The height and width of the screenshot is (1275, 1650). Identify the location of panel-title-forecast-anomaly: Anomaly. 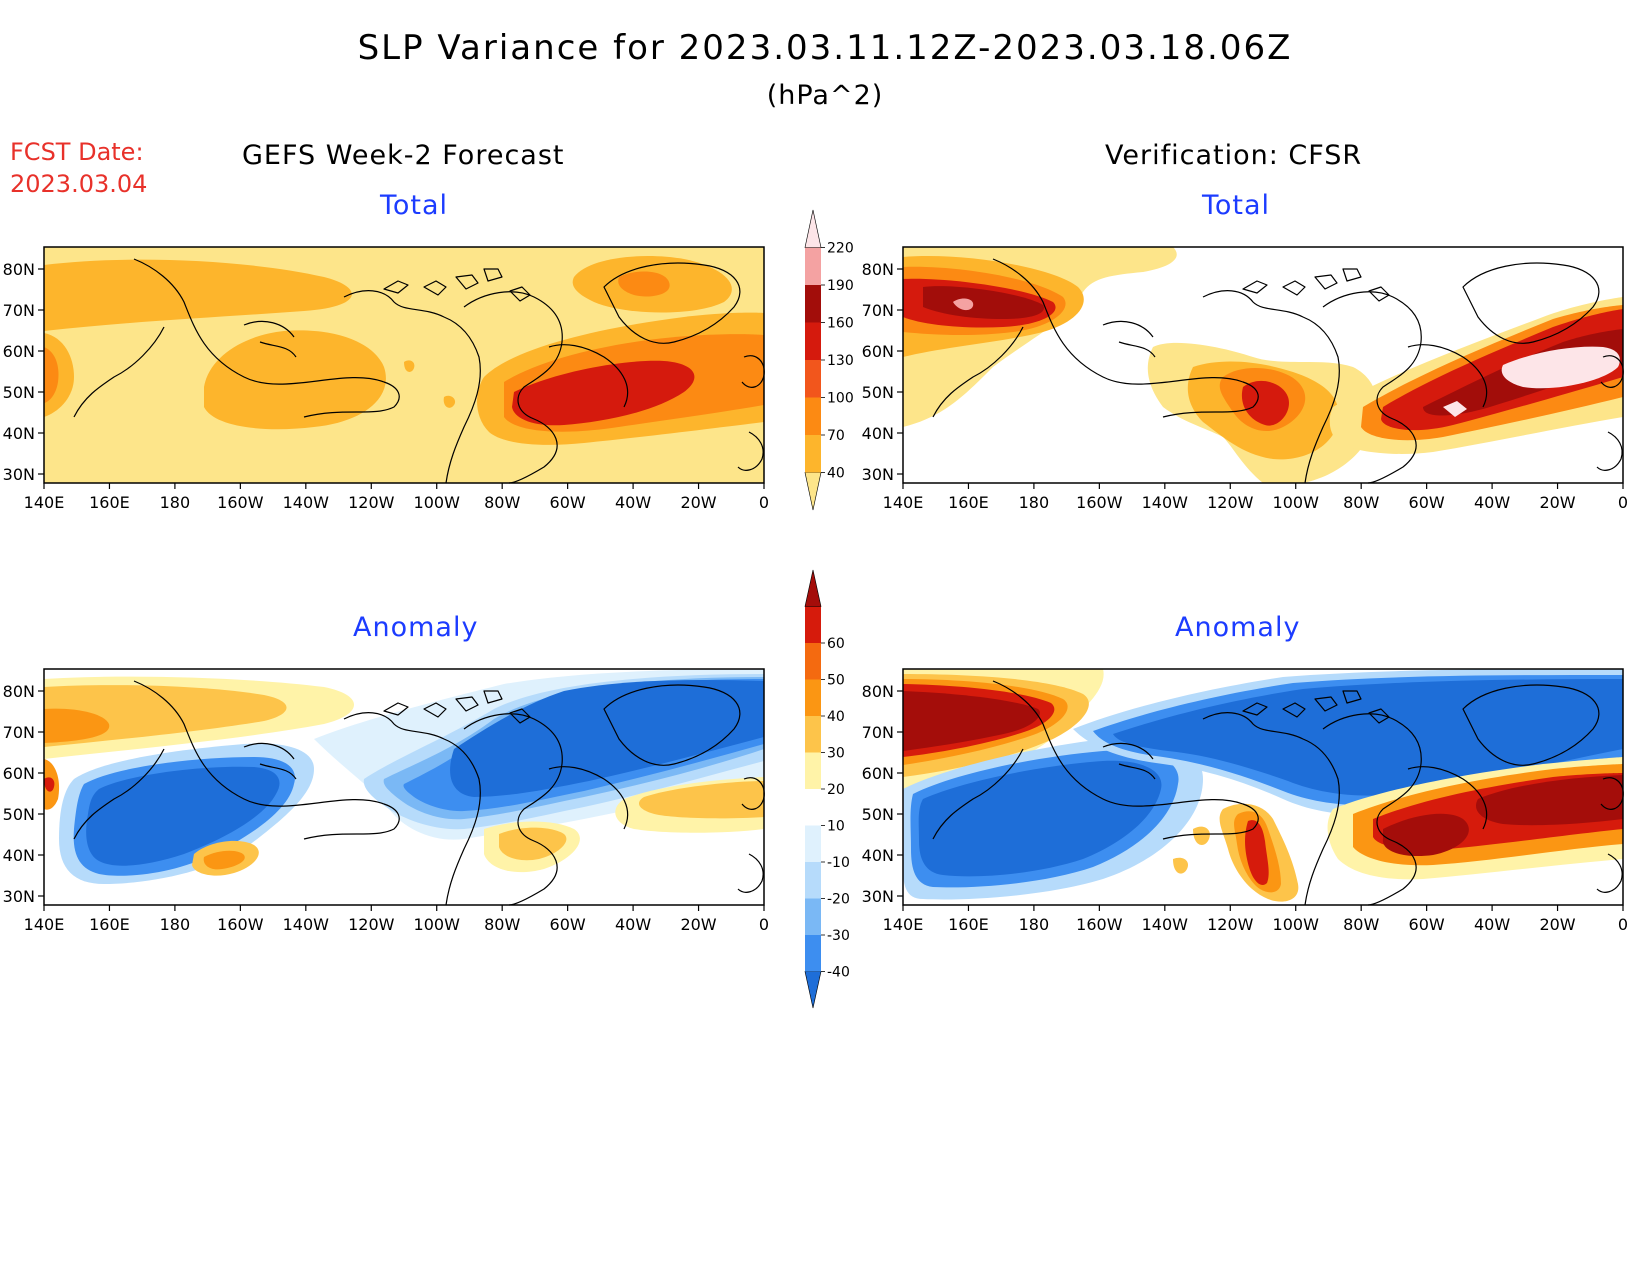
(416, 627).